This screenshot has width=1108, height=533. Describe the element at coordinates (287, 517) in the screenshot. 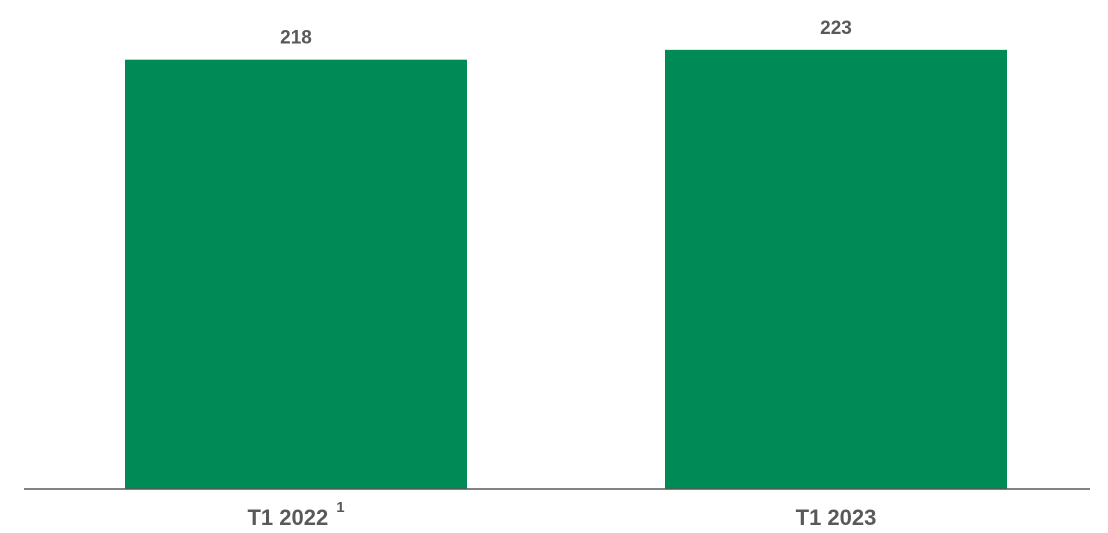

I see `category-label-text: T1 2022` at that location.